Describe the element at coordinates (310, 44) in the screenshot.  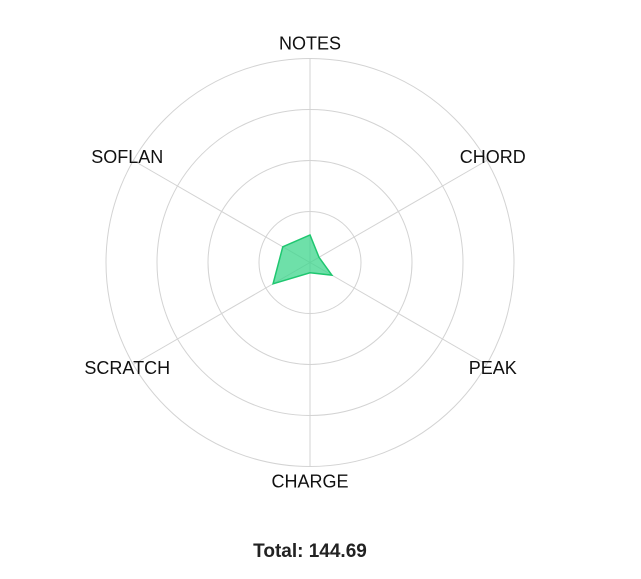
I see `axis-label-notes: NOTES` at that location.